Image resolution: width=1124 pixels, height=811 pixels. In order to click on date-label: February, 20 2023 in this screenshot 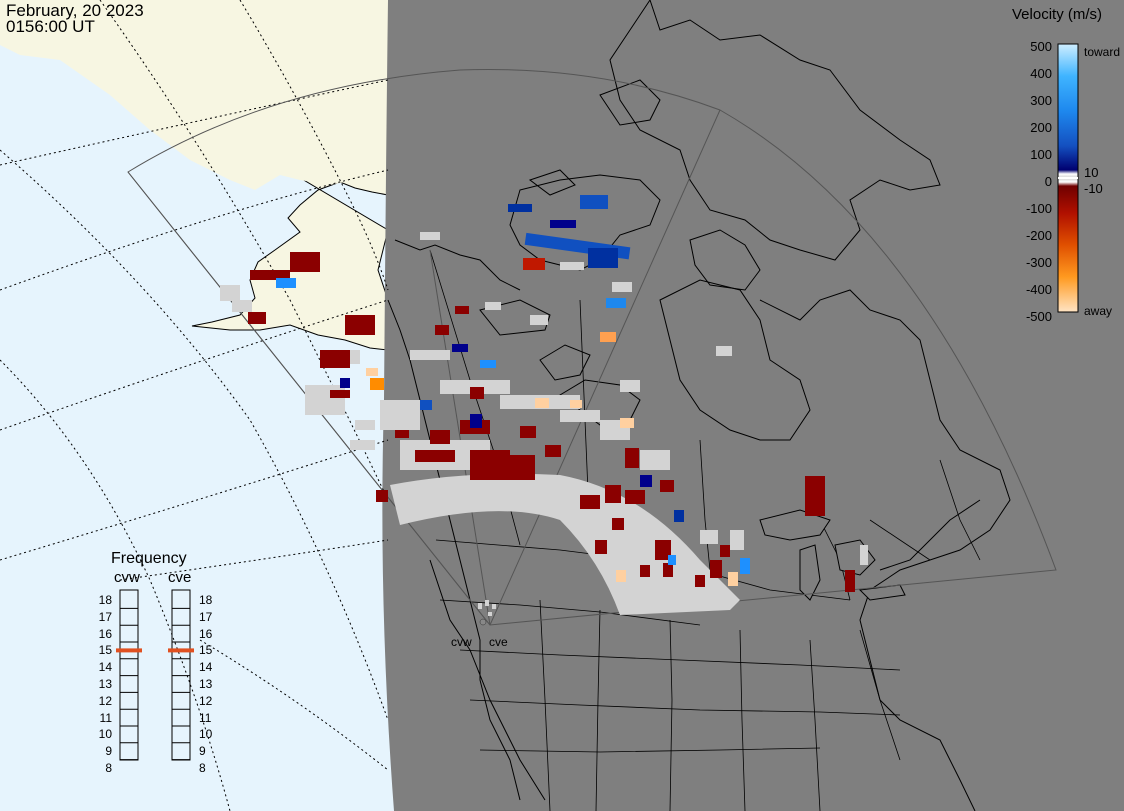, I will do `click(75, 10)`.